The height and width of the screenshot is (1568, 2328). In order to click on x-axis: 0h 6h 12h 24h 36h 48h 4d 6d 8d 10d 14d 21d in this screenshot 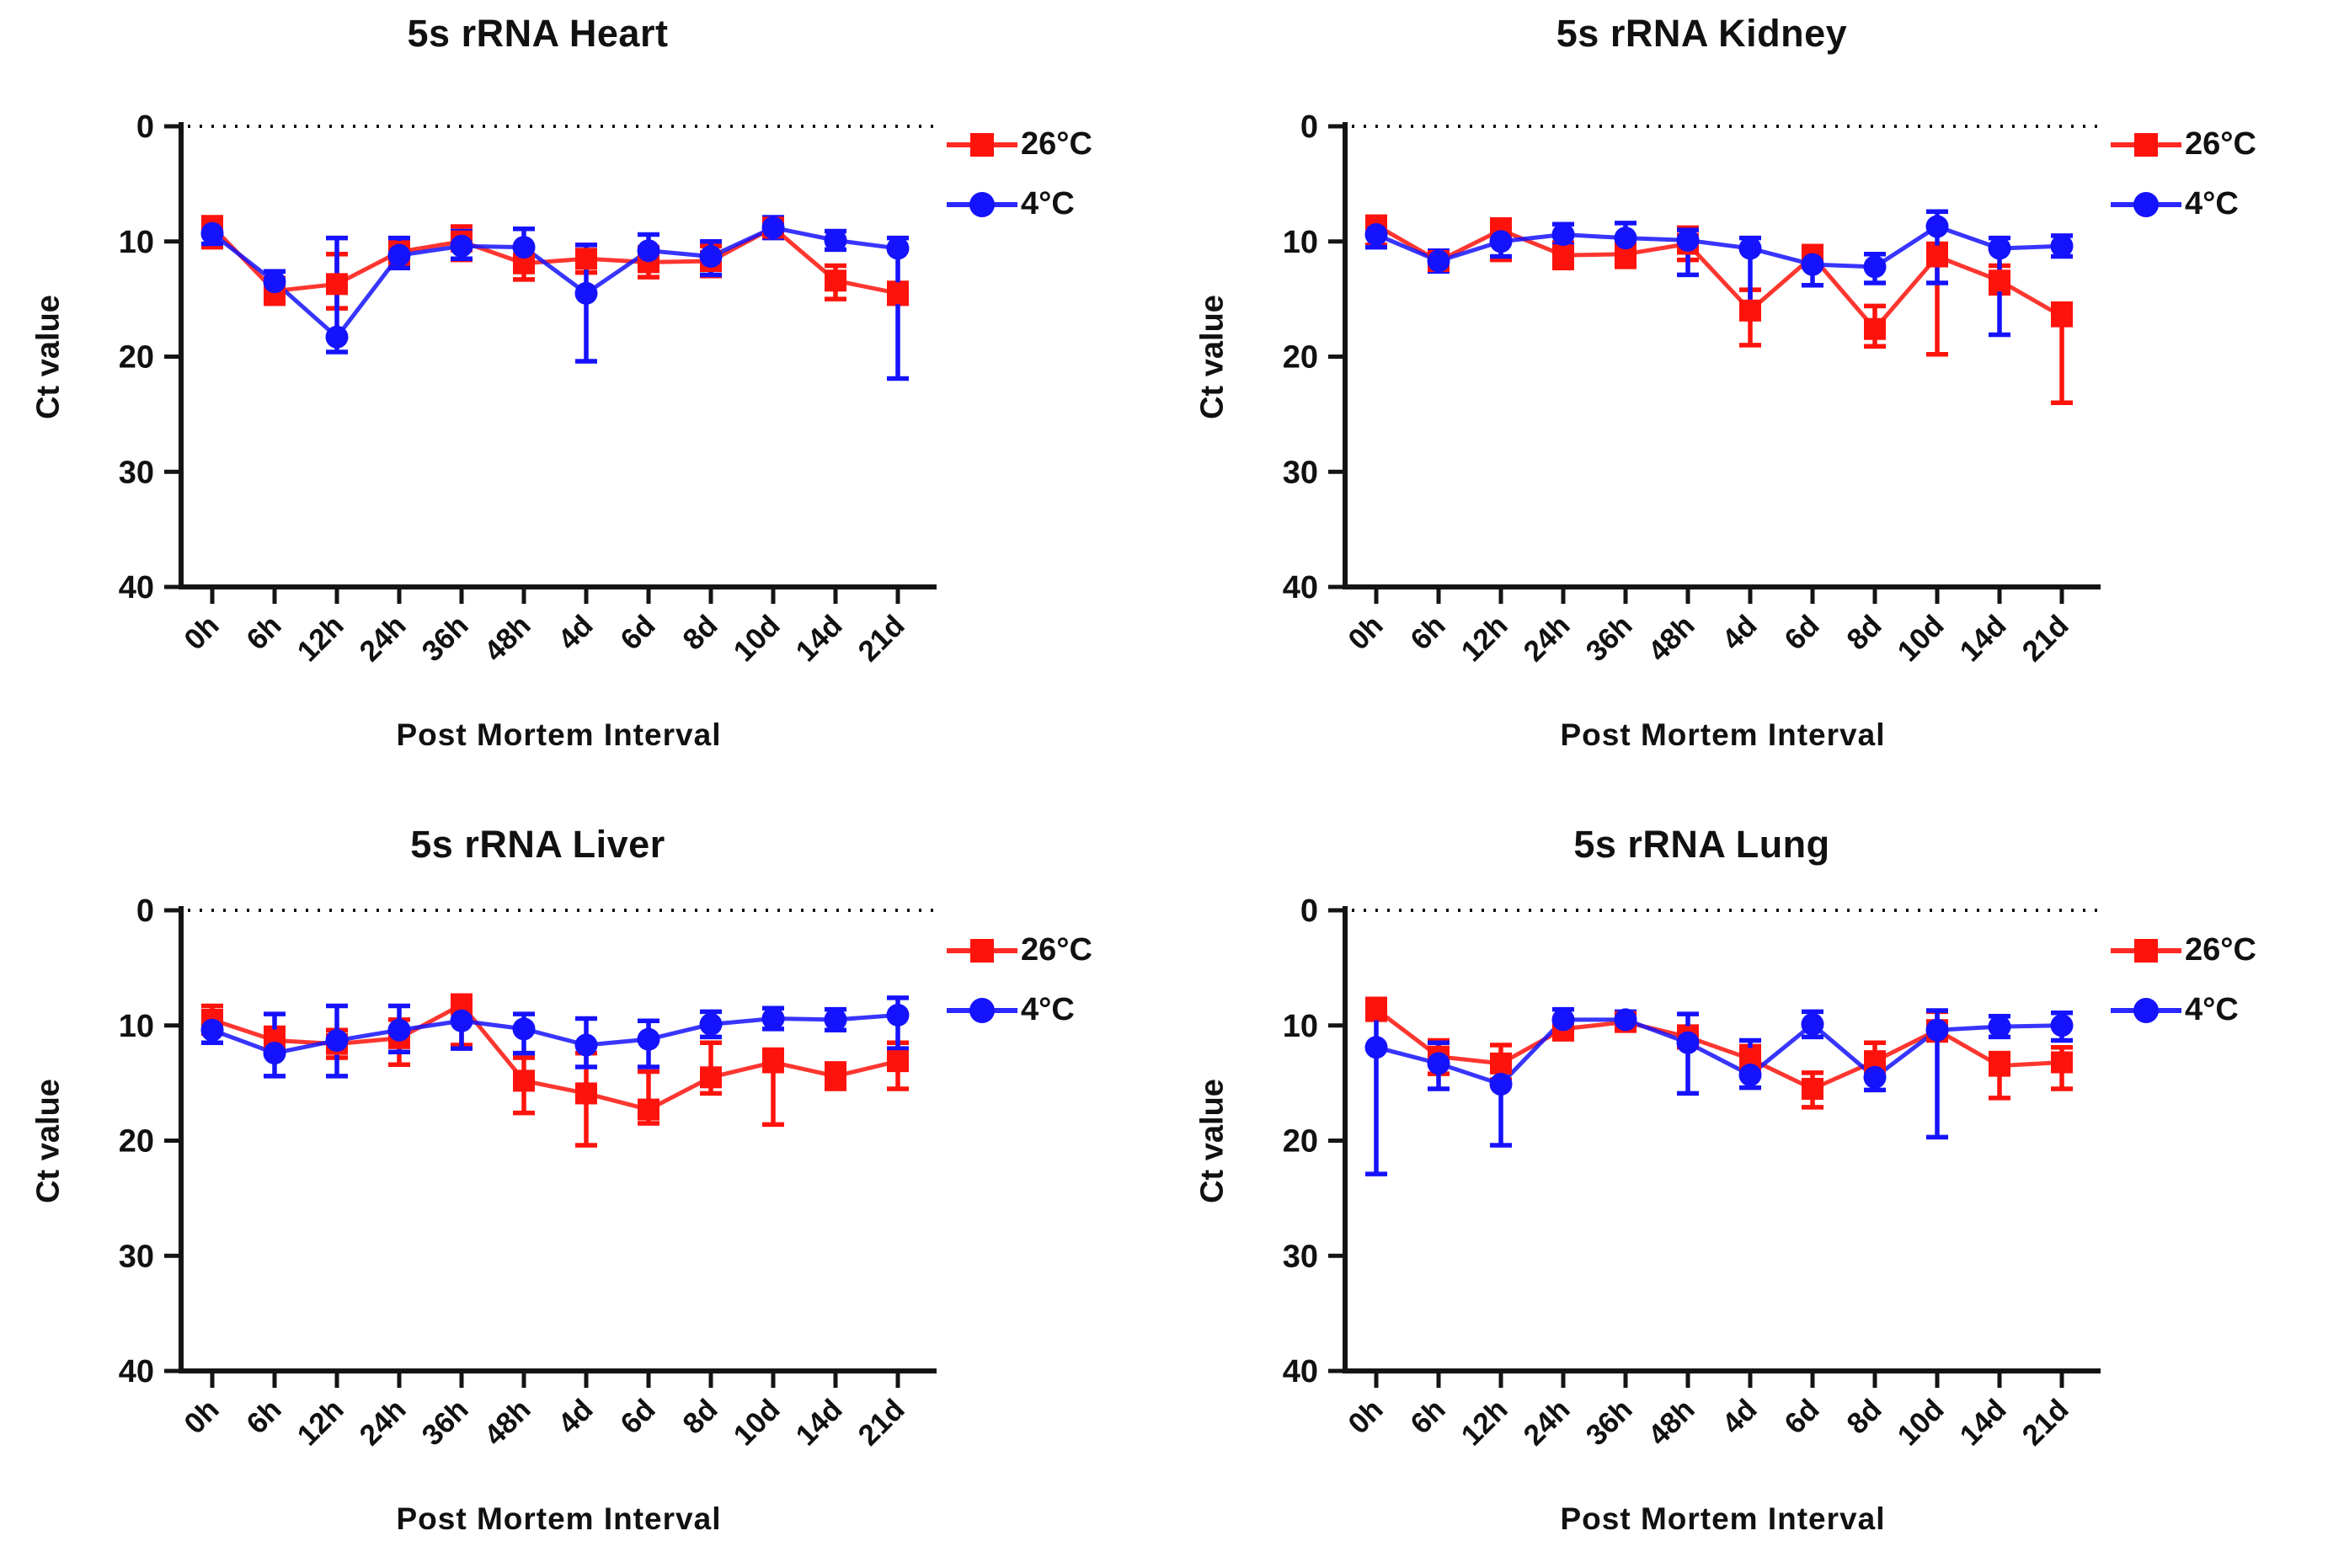, I will do `click(557, 1410)`.